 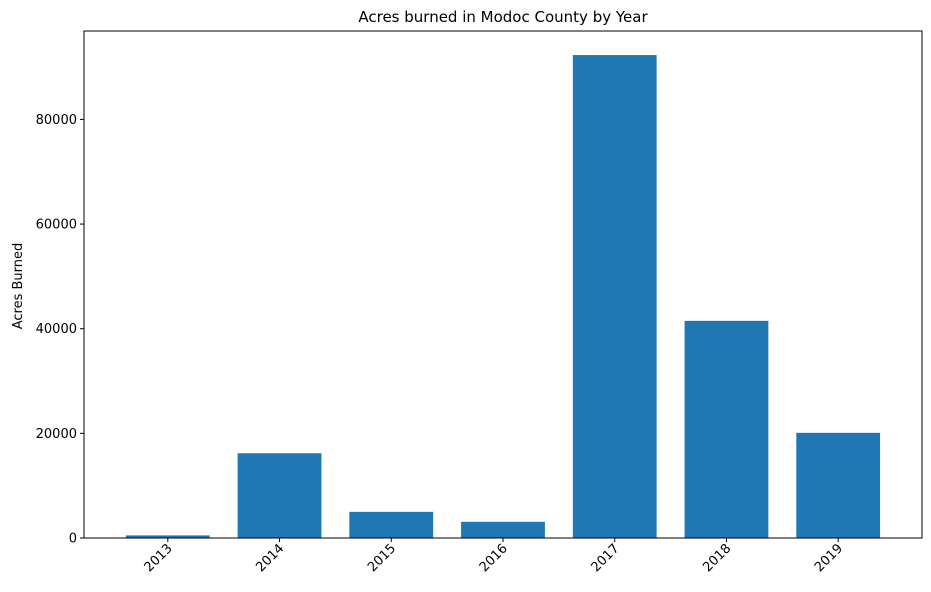 I want to click on bar-2019, so click(x=838, y=485).